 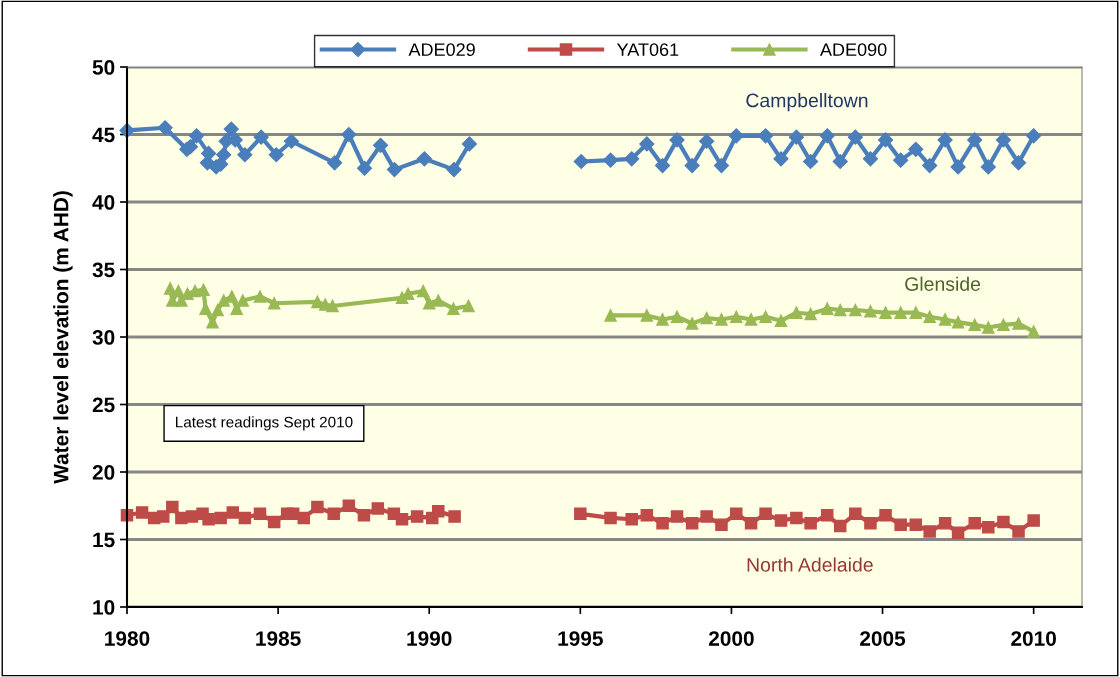 What do you see at coordinates (853, 50) in the screenshot?
I see `legend-label: ADE090` at bounding box center [853, 50].